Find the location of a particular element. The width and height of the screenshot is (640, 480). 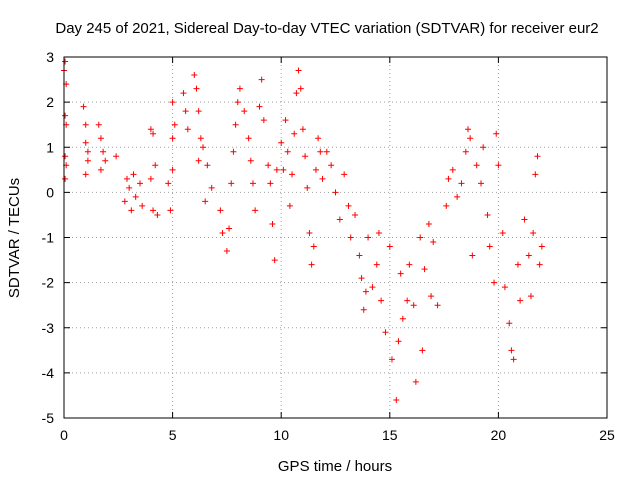

y-tick-label: -1 is located at coordinates (48, 238).